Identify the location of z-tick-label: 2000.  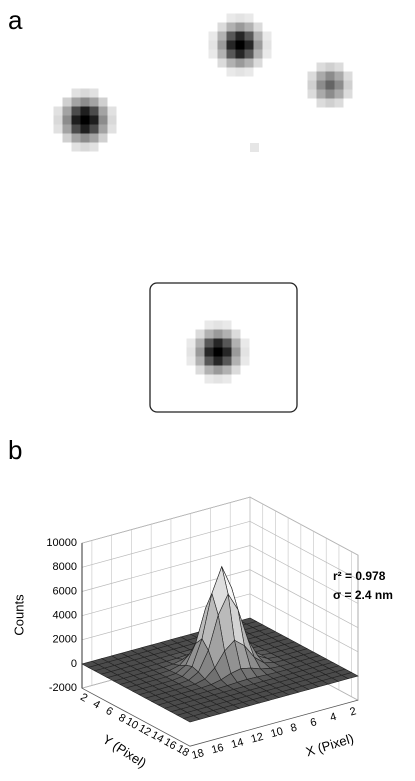
(65, 640).